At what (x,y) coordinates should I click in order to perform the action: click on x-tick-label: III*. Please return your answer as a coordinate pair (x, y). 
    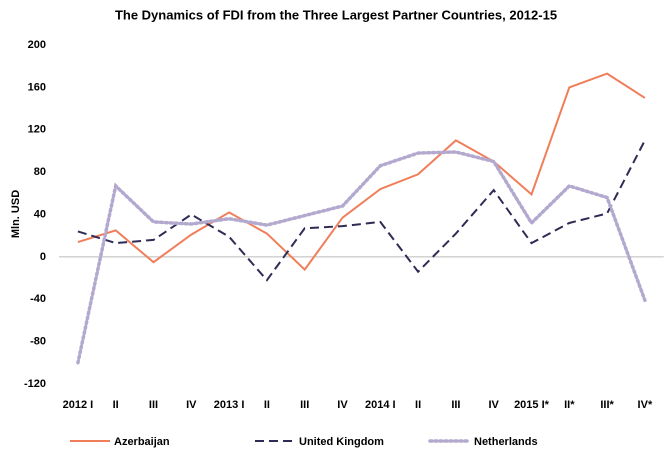
    Looking at the image, I should click on (607, 405).